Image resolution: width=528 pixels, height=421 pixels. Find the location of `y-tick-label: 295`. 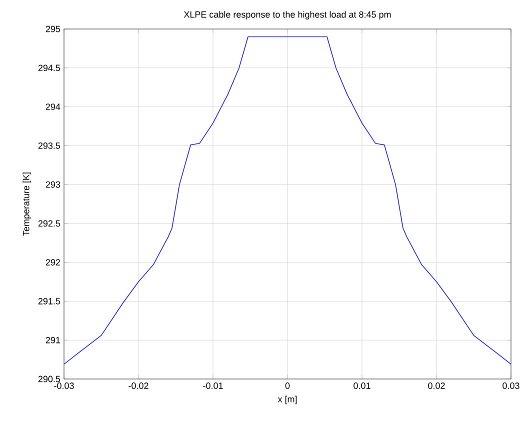

y-tick-label: 295 is located at coordinates (53, 29).